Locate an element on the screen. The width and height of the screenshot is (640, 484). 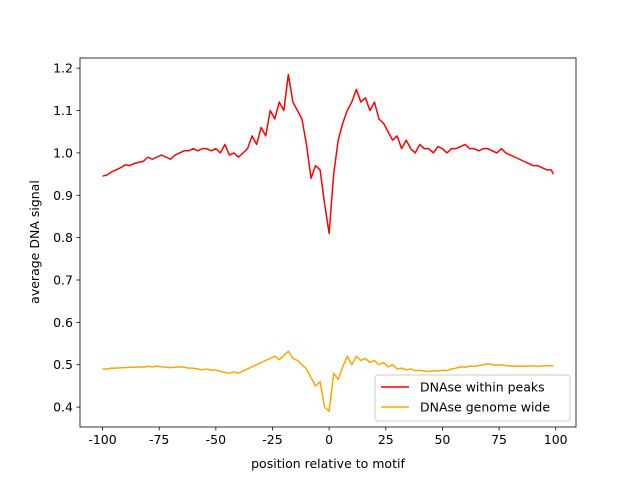
y-tick-label: 0.8 is located at coordinates (63, 237).